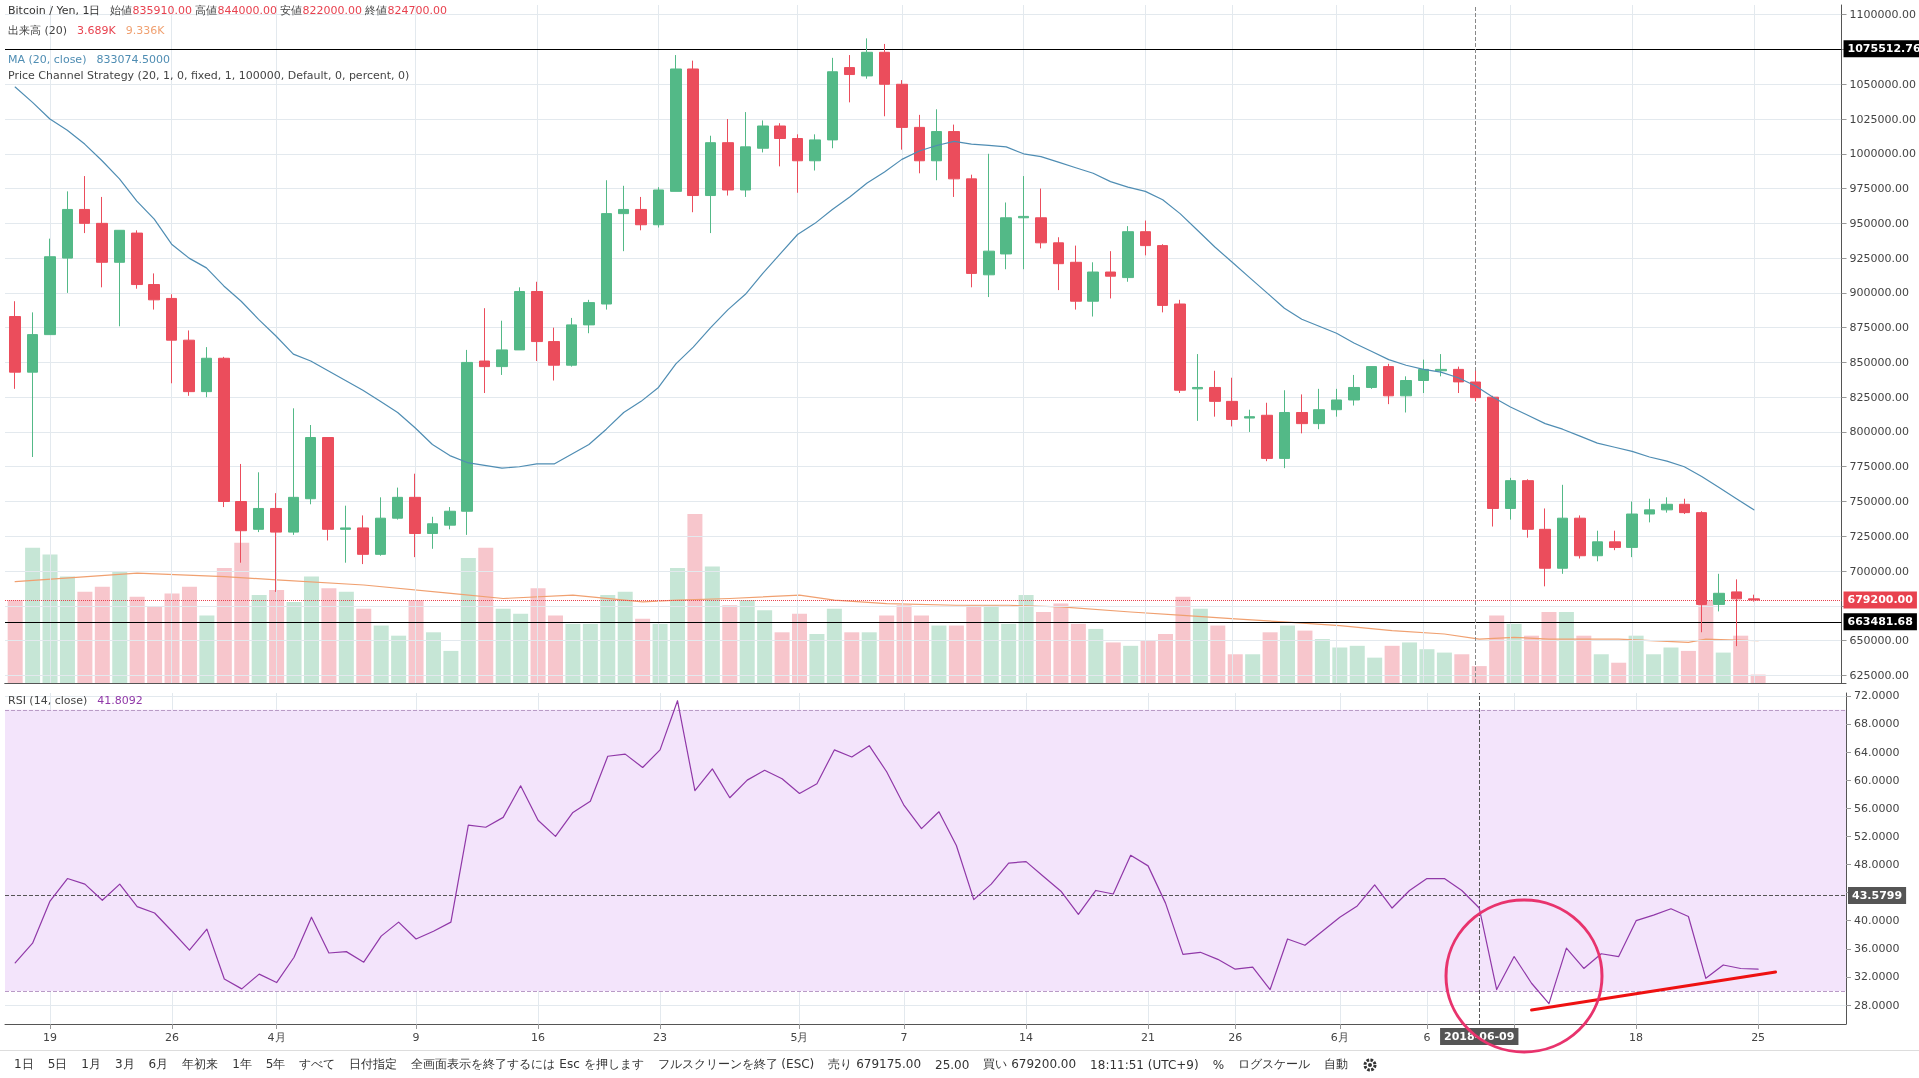 This screenshot has width=1919, height=1078. What do you see at coordinates (1274, 1064) in the screenshot?
I see `text: ログスケール` at bounding box center [1274, 1064].